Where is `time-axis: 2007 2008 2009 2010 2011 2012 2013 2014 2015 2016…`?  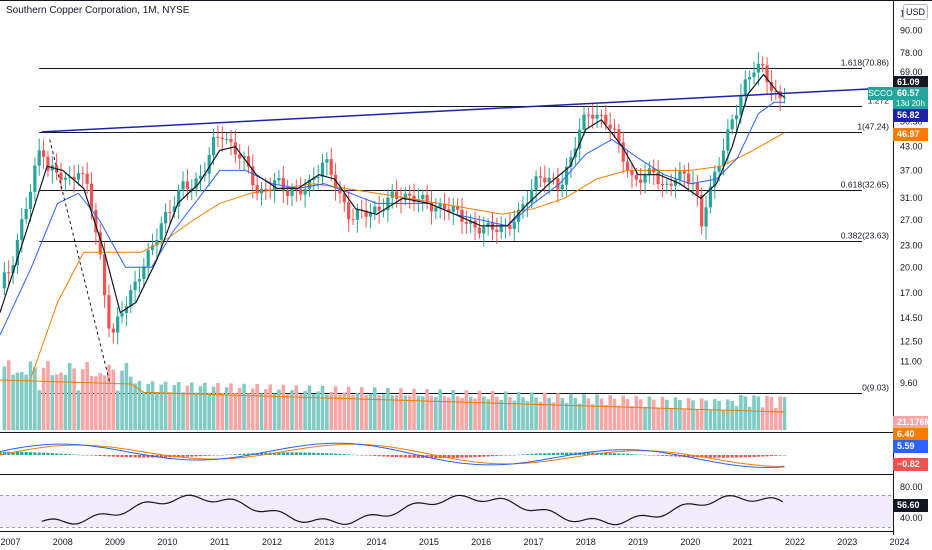
time-axis: 2007 2008 2009 2010 2011 2012 2013 2014 2015 2016… is located at coordinates (454, 542).